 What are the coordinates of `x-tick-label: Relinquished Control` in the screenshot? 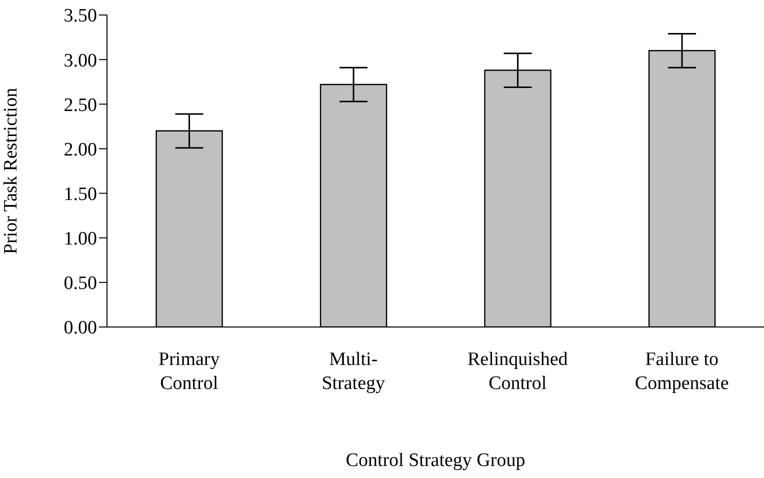 It's located at (517, 371).